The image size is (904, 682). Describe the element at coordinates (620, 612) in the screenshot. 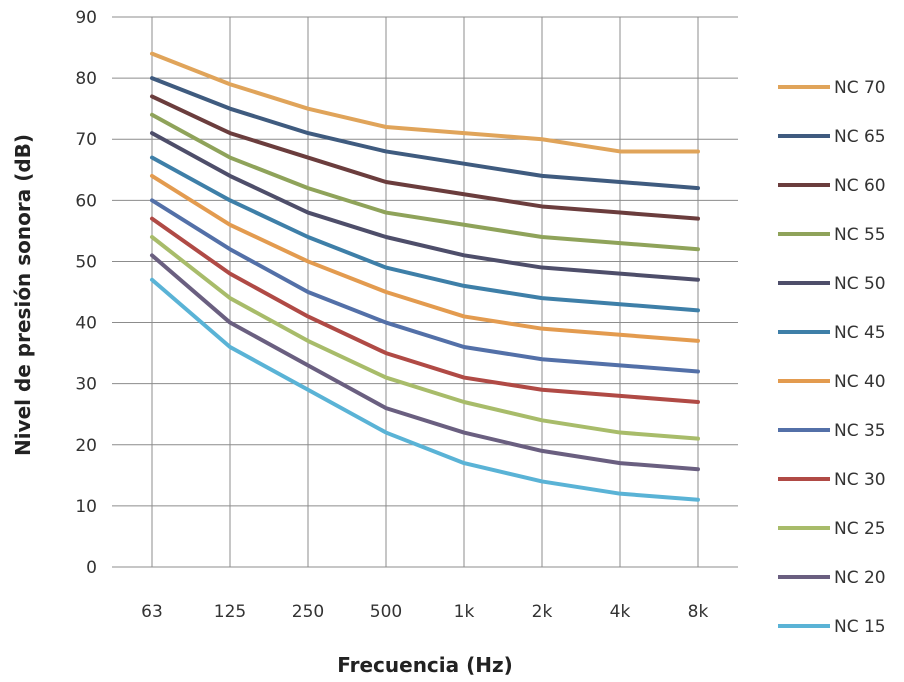

I see `x-tick-label-4k: 4k` at that location.